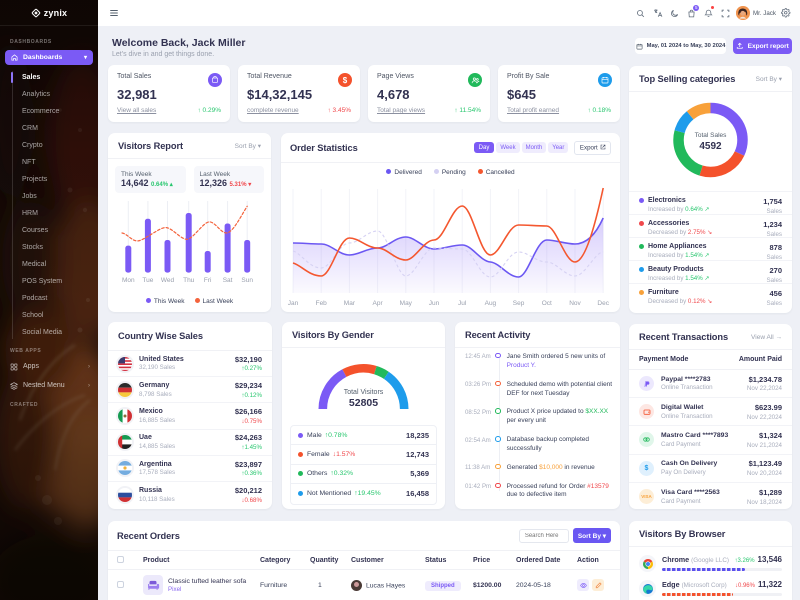  What do you see at coordinates (547, 303) in the screenshot?
I see `svg-text: Oct` at bounding box center [547, 303].